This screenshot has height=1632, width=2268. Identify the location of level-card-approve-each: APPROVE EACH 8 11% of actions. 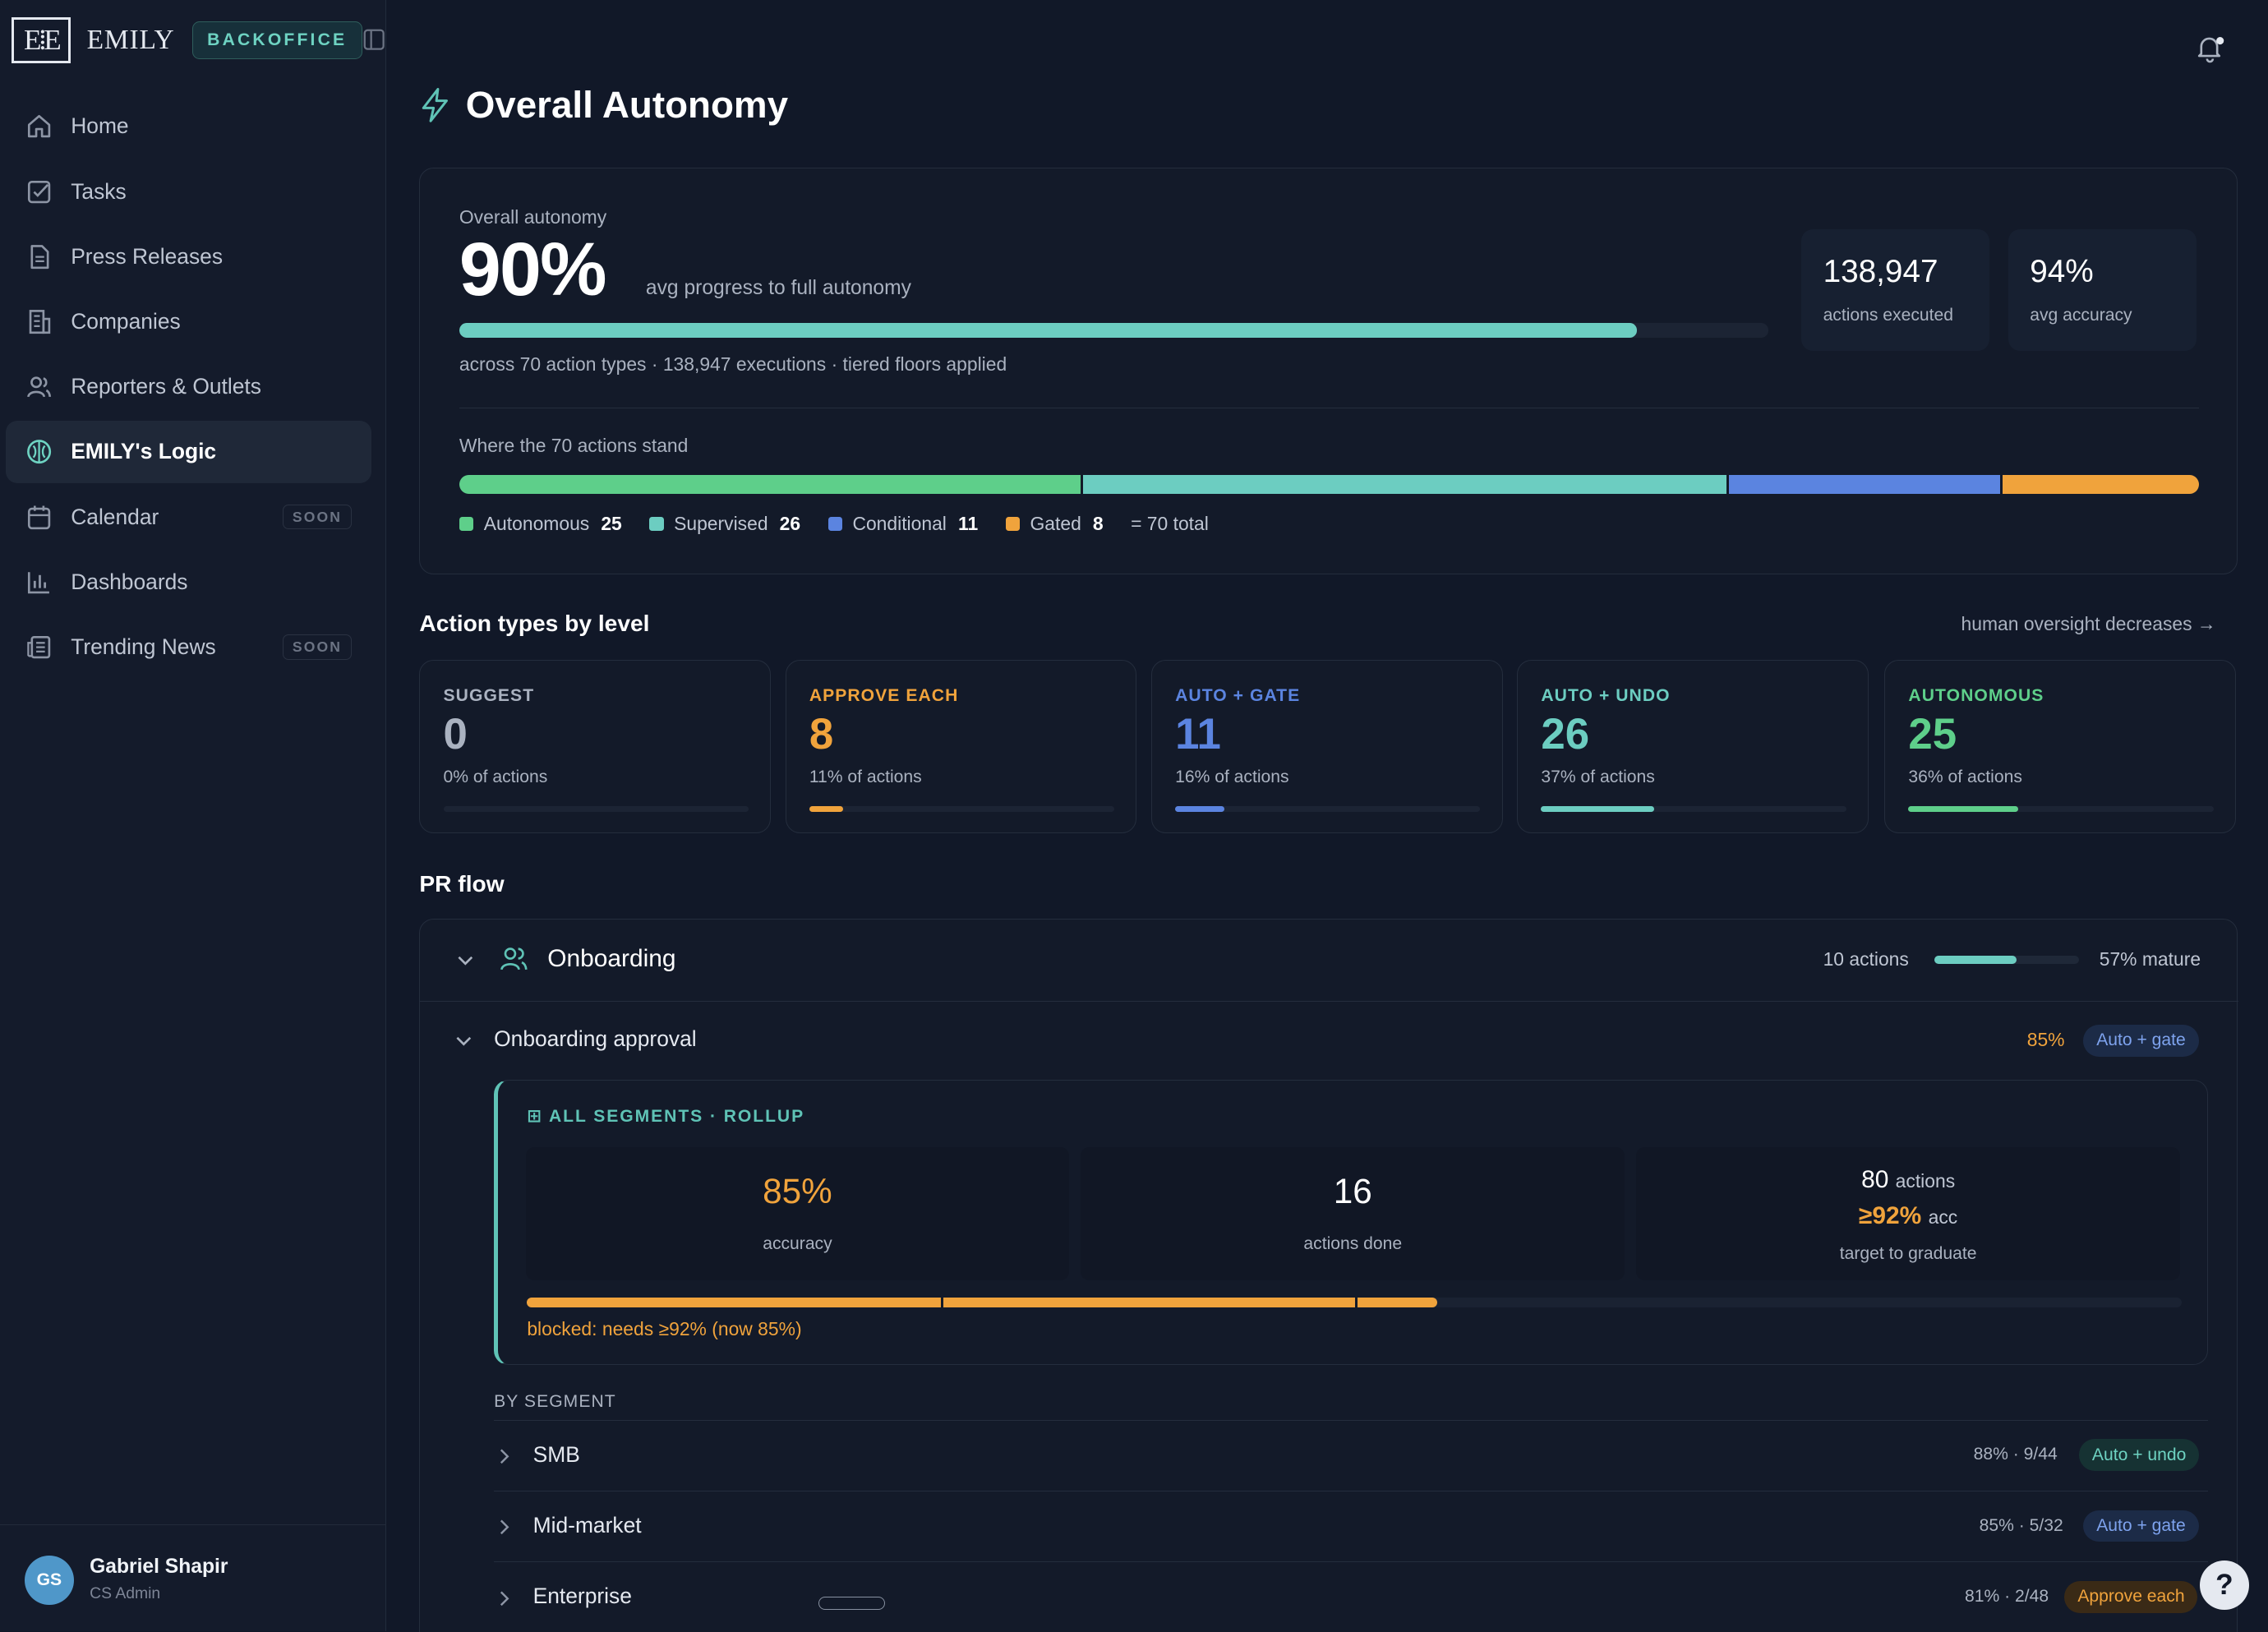
(961, 746).